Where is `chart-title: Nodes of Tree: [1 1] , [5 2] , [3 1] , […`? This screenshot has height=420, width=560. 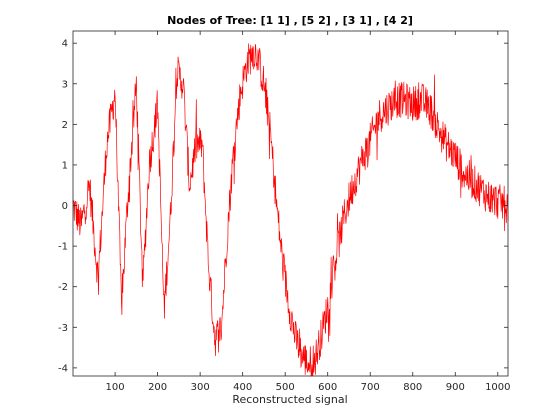
chart-title: Nodes of Tree: [1 1] , [5 2] , [3 1] , [… is located at coordinates (290, 20).